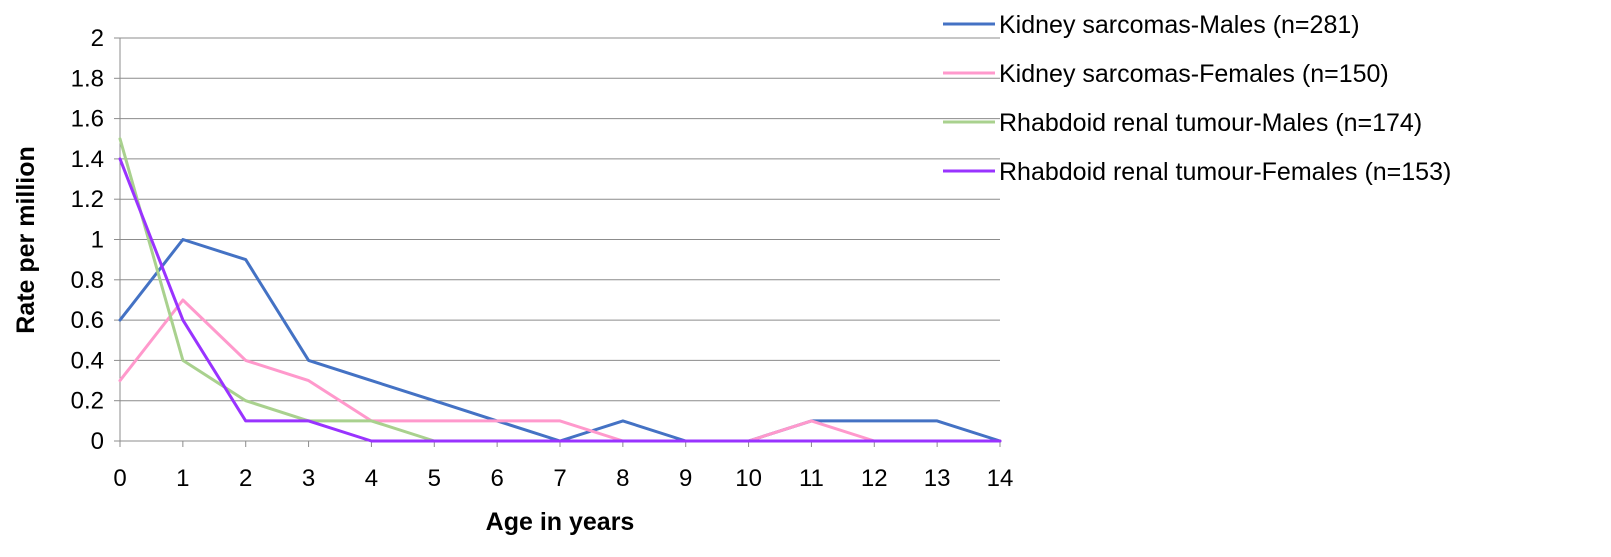  I want to click on y-tick-label: 0.2, so click(87, 401).